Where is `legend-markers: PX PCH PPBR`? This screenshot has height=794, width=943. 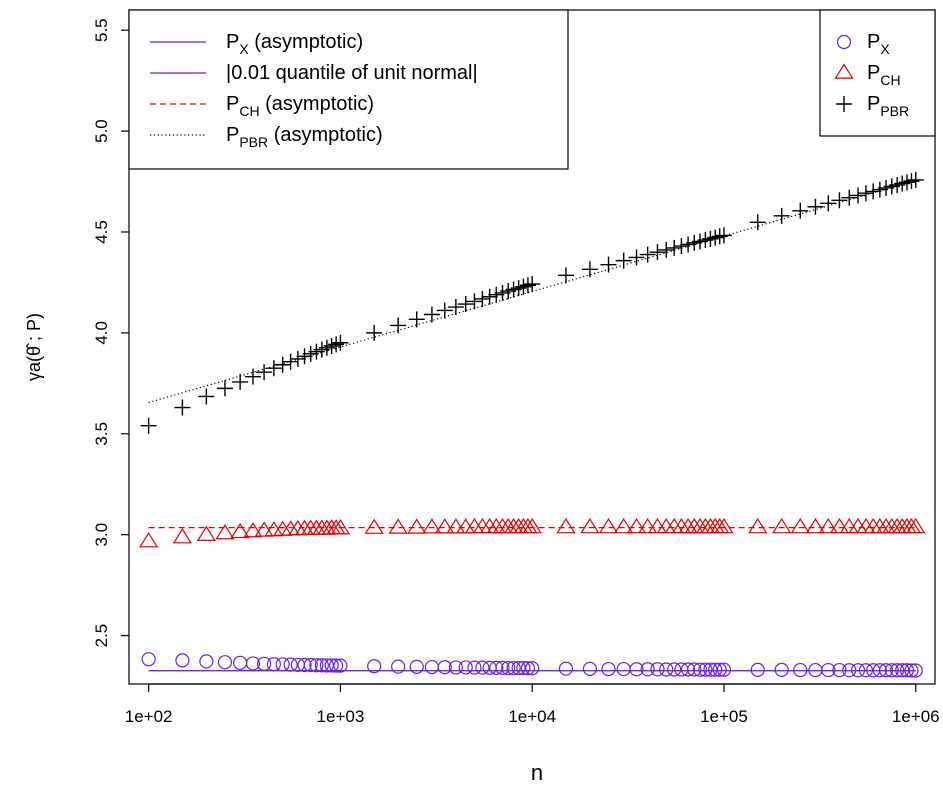
legend-markers: PX PCH PPBR is located at coordinates (877, 73).